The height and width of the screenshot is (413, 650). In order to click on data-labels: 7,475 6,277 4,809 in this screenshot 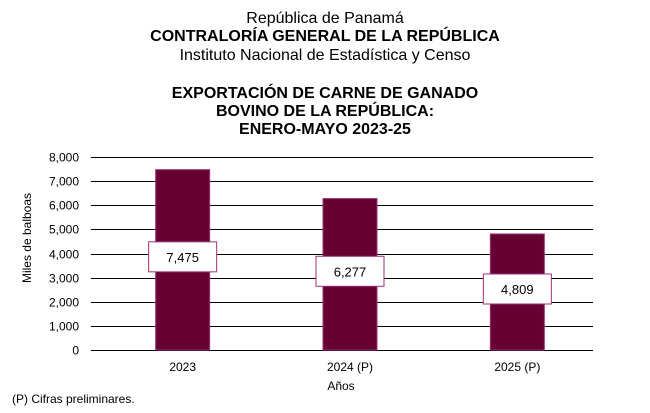, I will do `click(350, 273)`.